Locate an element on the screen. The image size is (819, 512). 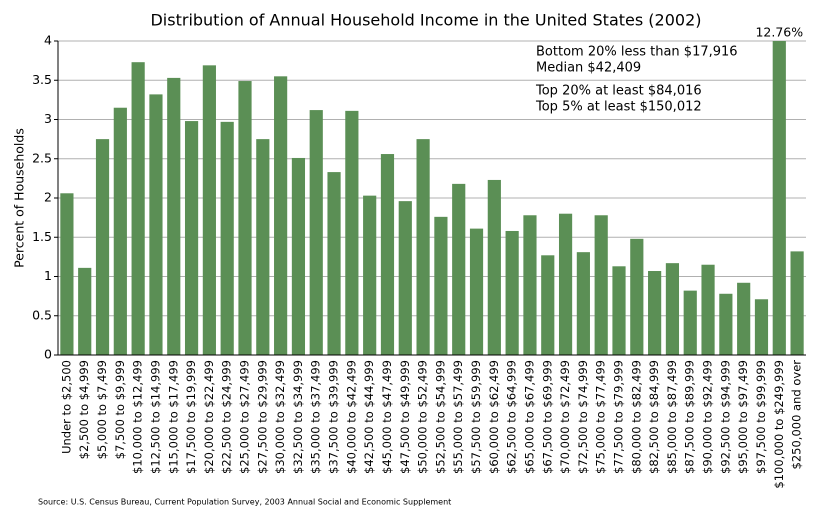
x-tick-label: $70,000 to $72,499 is located at coordinates (565, 417).